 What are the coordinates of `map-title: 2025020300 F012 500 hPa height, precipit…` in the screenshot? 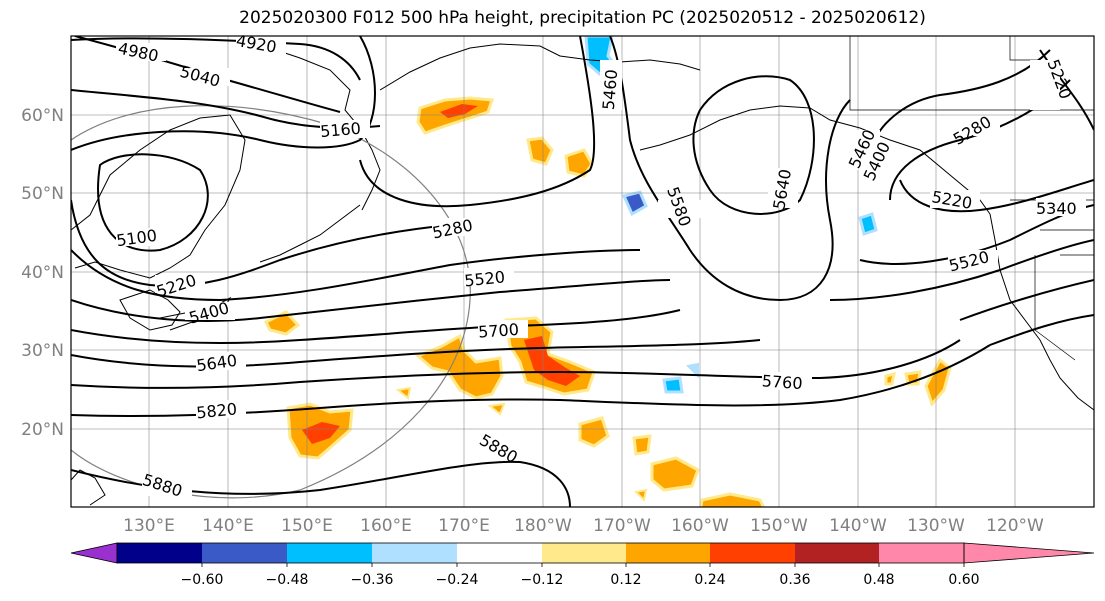 It's located at (582, 18).